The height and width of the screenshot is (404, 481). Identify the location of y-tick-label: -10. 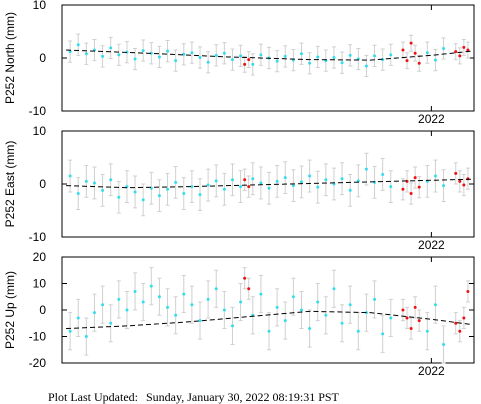
(38, 237).